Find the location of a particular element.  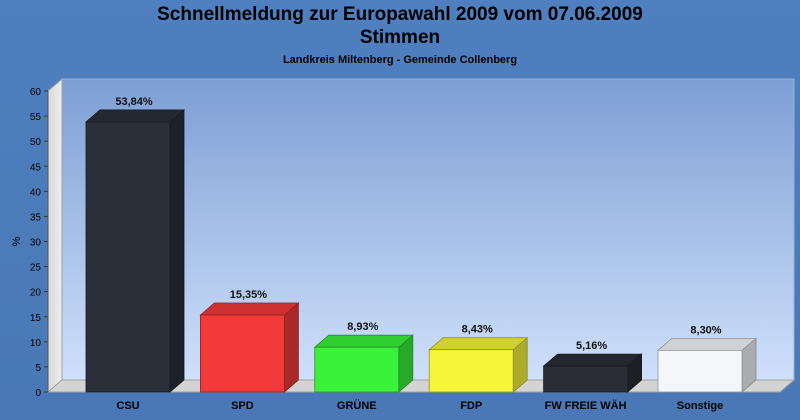

y-tick-label: 35 is located at coordinates (36, 217).